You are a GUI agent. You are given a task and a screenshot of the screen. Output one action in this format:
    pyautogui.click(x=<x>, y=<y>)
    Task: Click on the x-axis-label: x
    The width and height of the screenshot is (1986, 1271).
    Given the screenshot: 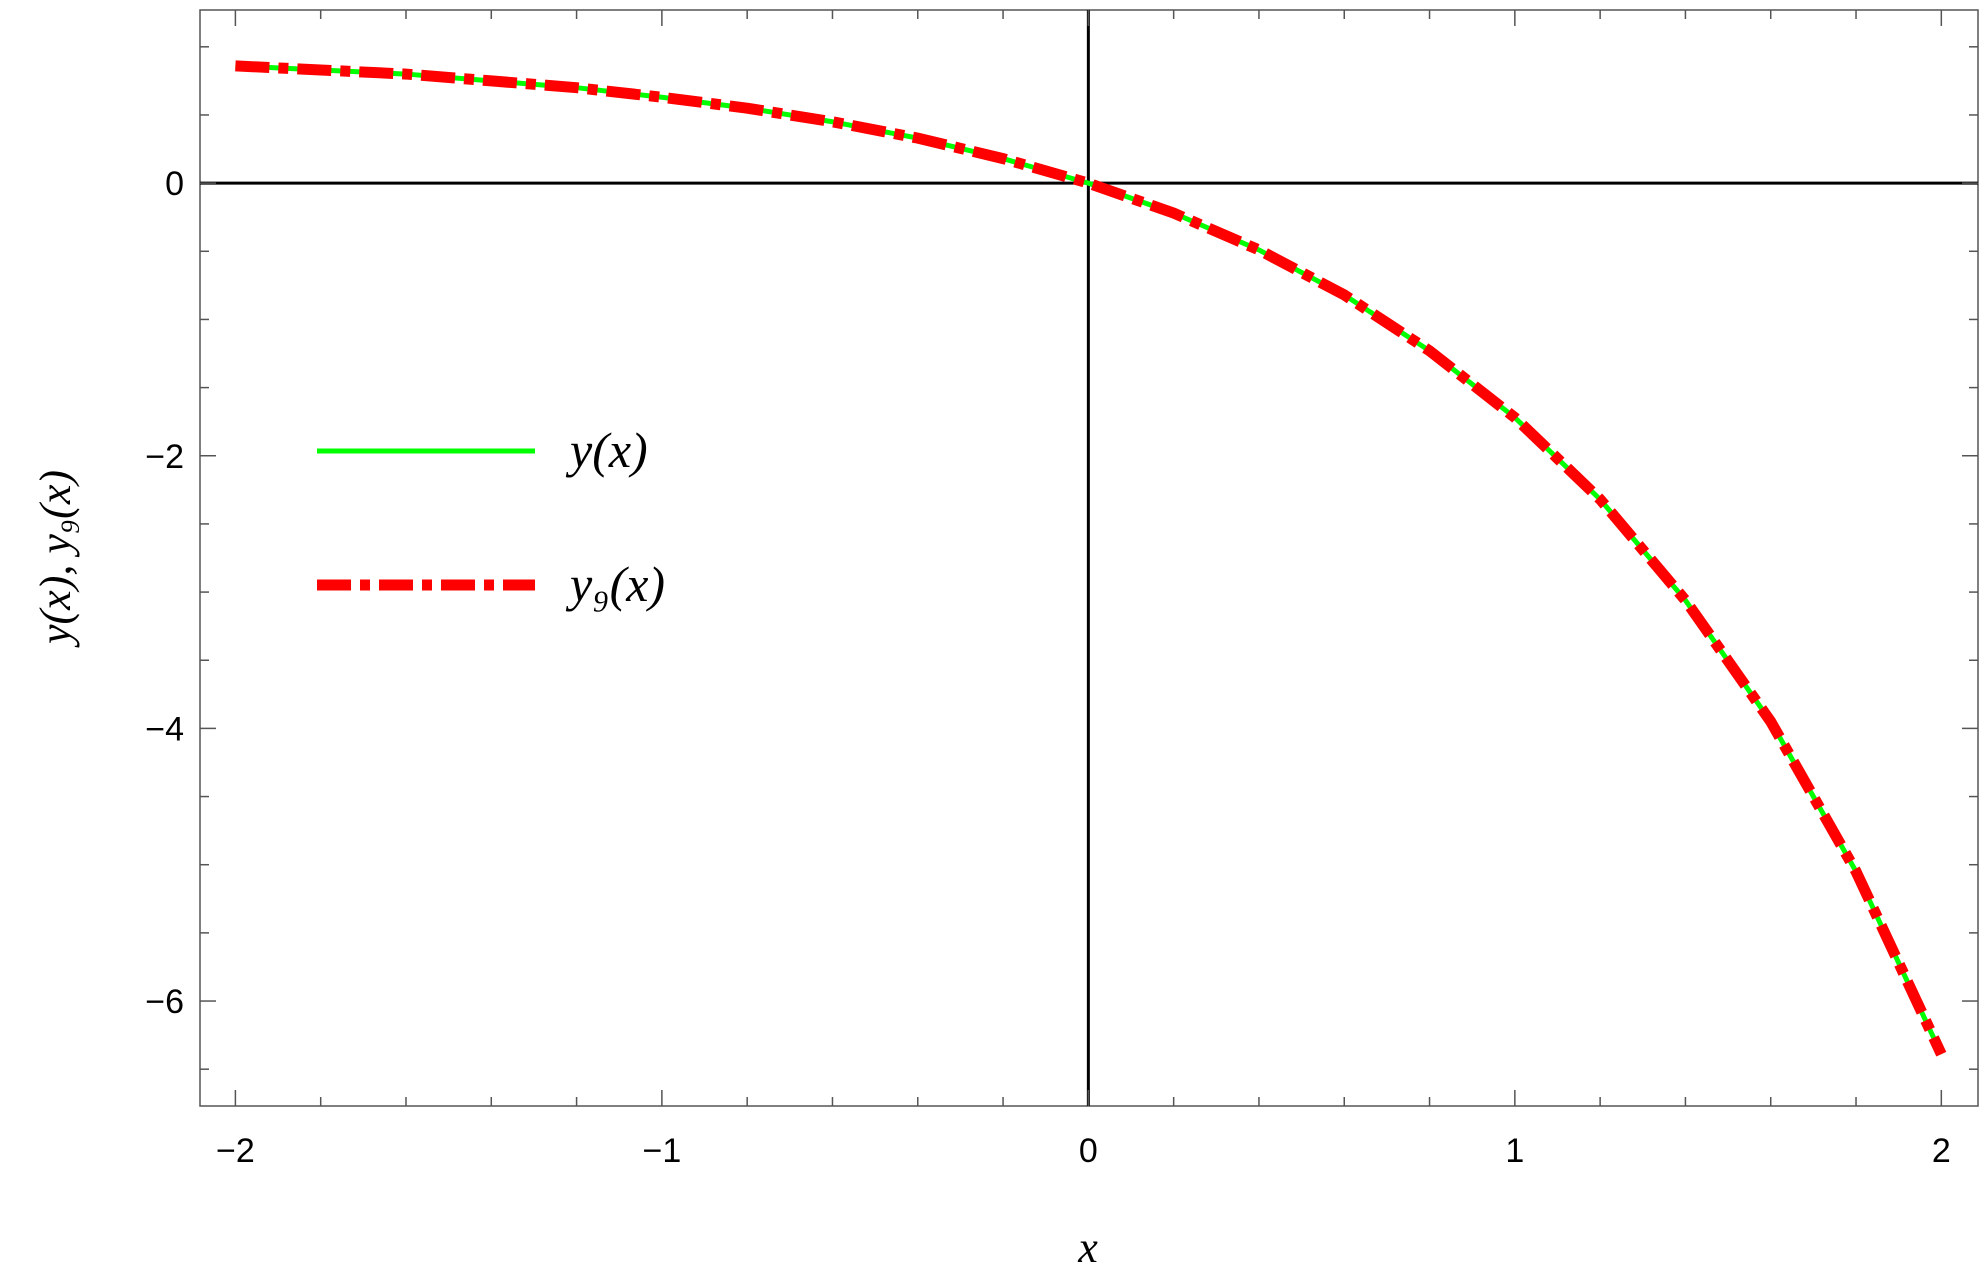 What is the action you would take?
    pyautogui.click(x=1087, y=1247)
    